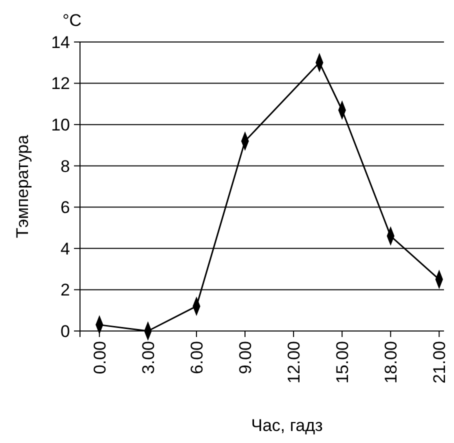 This screenshot has width=454, height=443. Describe the element at coordinates (65, 248) in the screenshot. I see `y-tick-label: 4` at that location.